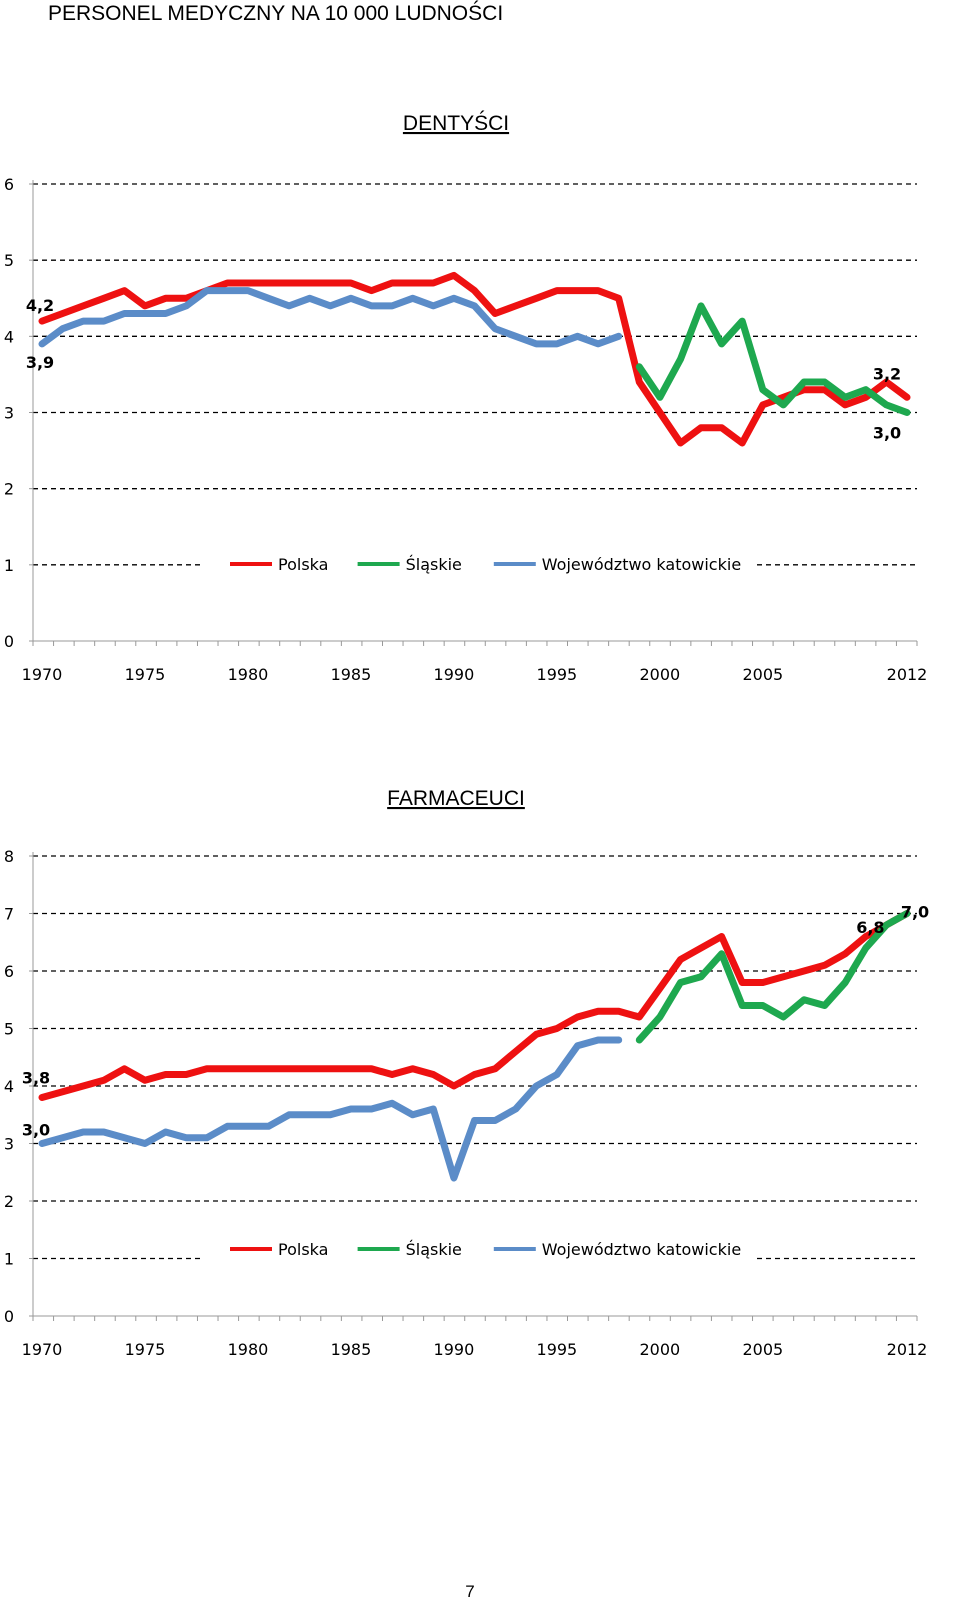 This screenshot has height=1608, width=960. I want to click on chart-title: DENTYŚCI, so click(456, 123).